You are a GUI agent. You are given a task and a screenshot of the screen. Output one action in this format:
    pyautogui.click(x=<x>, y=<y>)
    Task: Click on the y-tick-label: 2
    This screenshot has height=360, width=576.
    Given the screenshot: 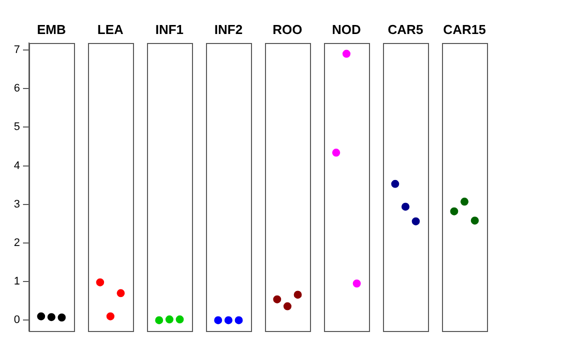 What is the action you would take?
    pyautogui.click(x=17, y=243)
    